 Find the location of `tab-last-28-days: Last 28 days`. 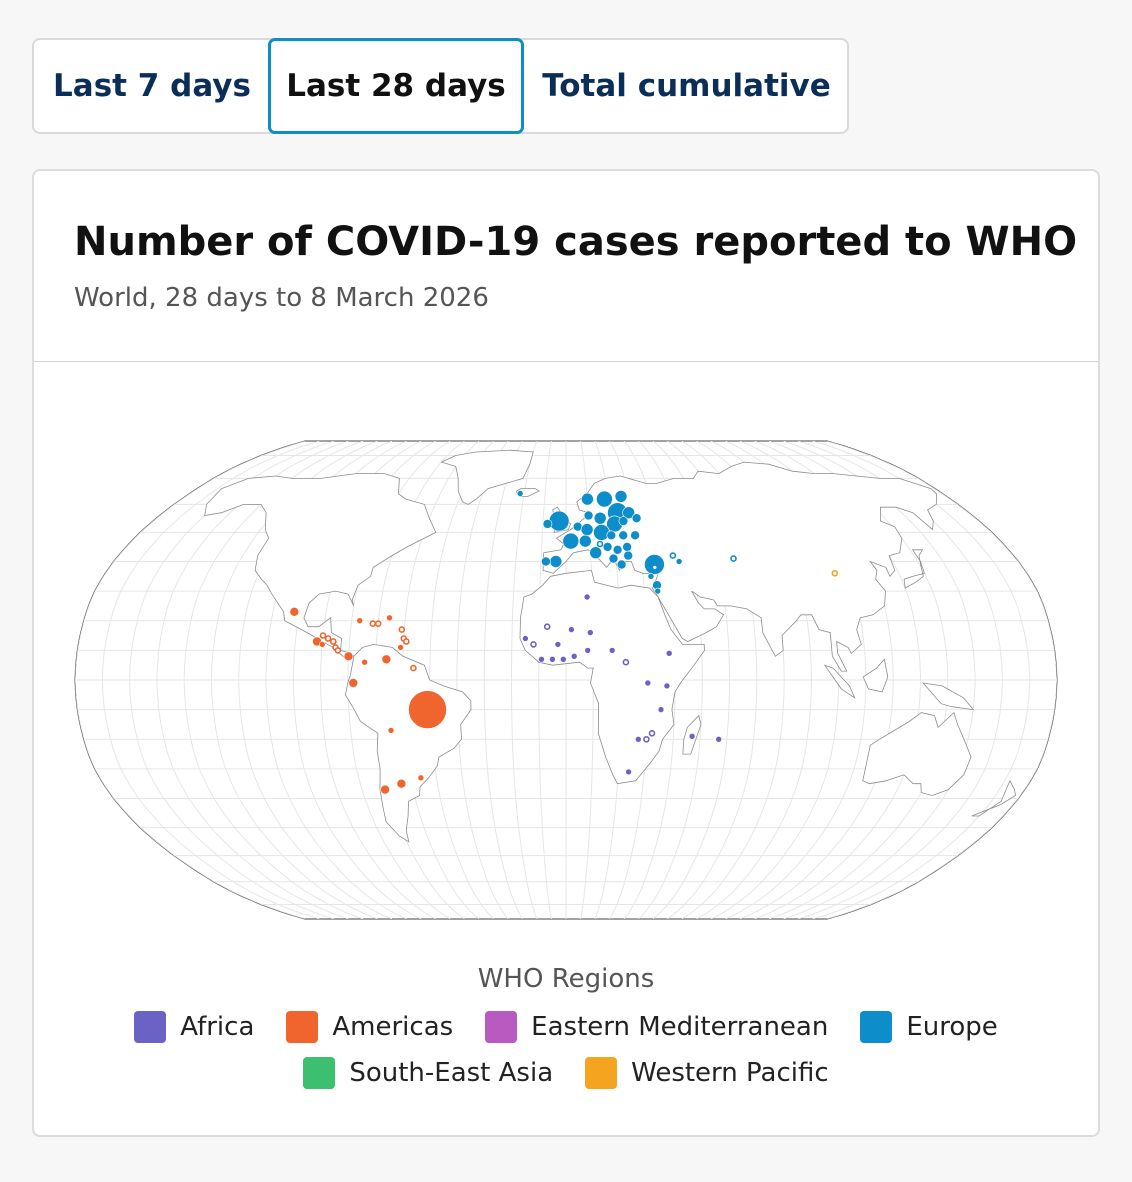

tab-last-28-days: Last 28 days is located at coordinates (396, 86).